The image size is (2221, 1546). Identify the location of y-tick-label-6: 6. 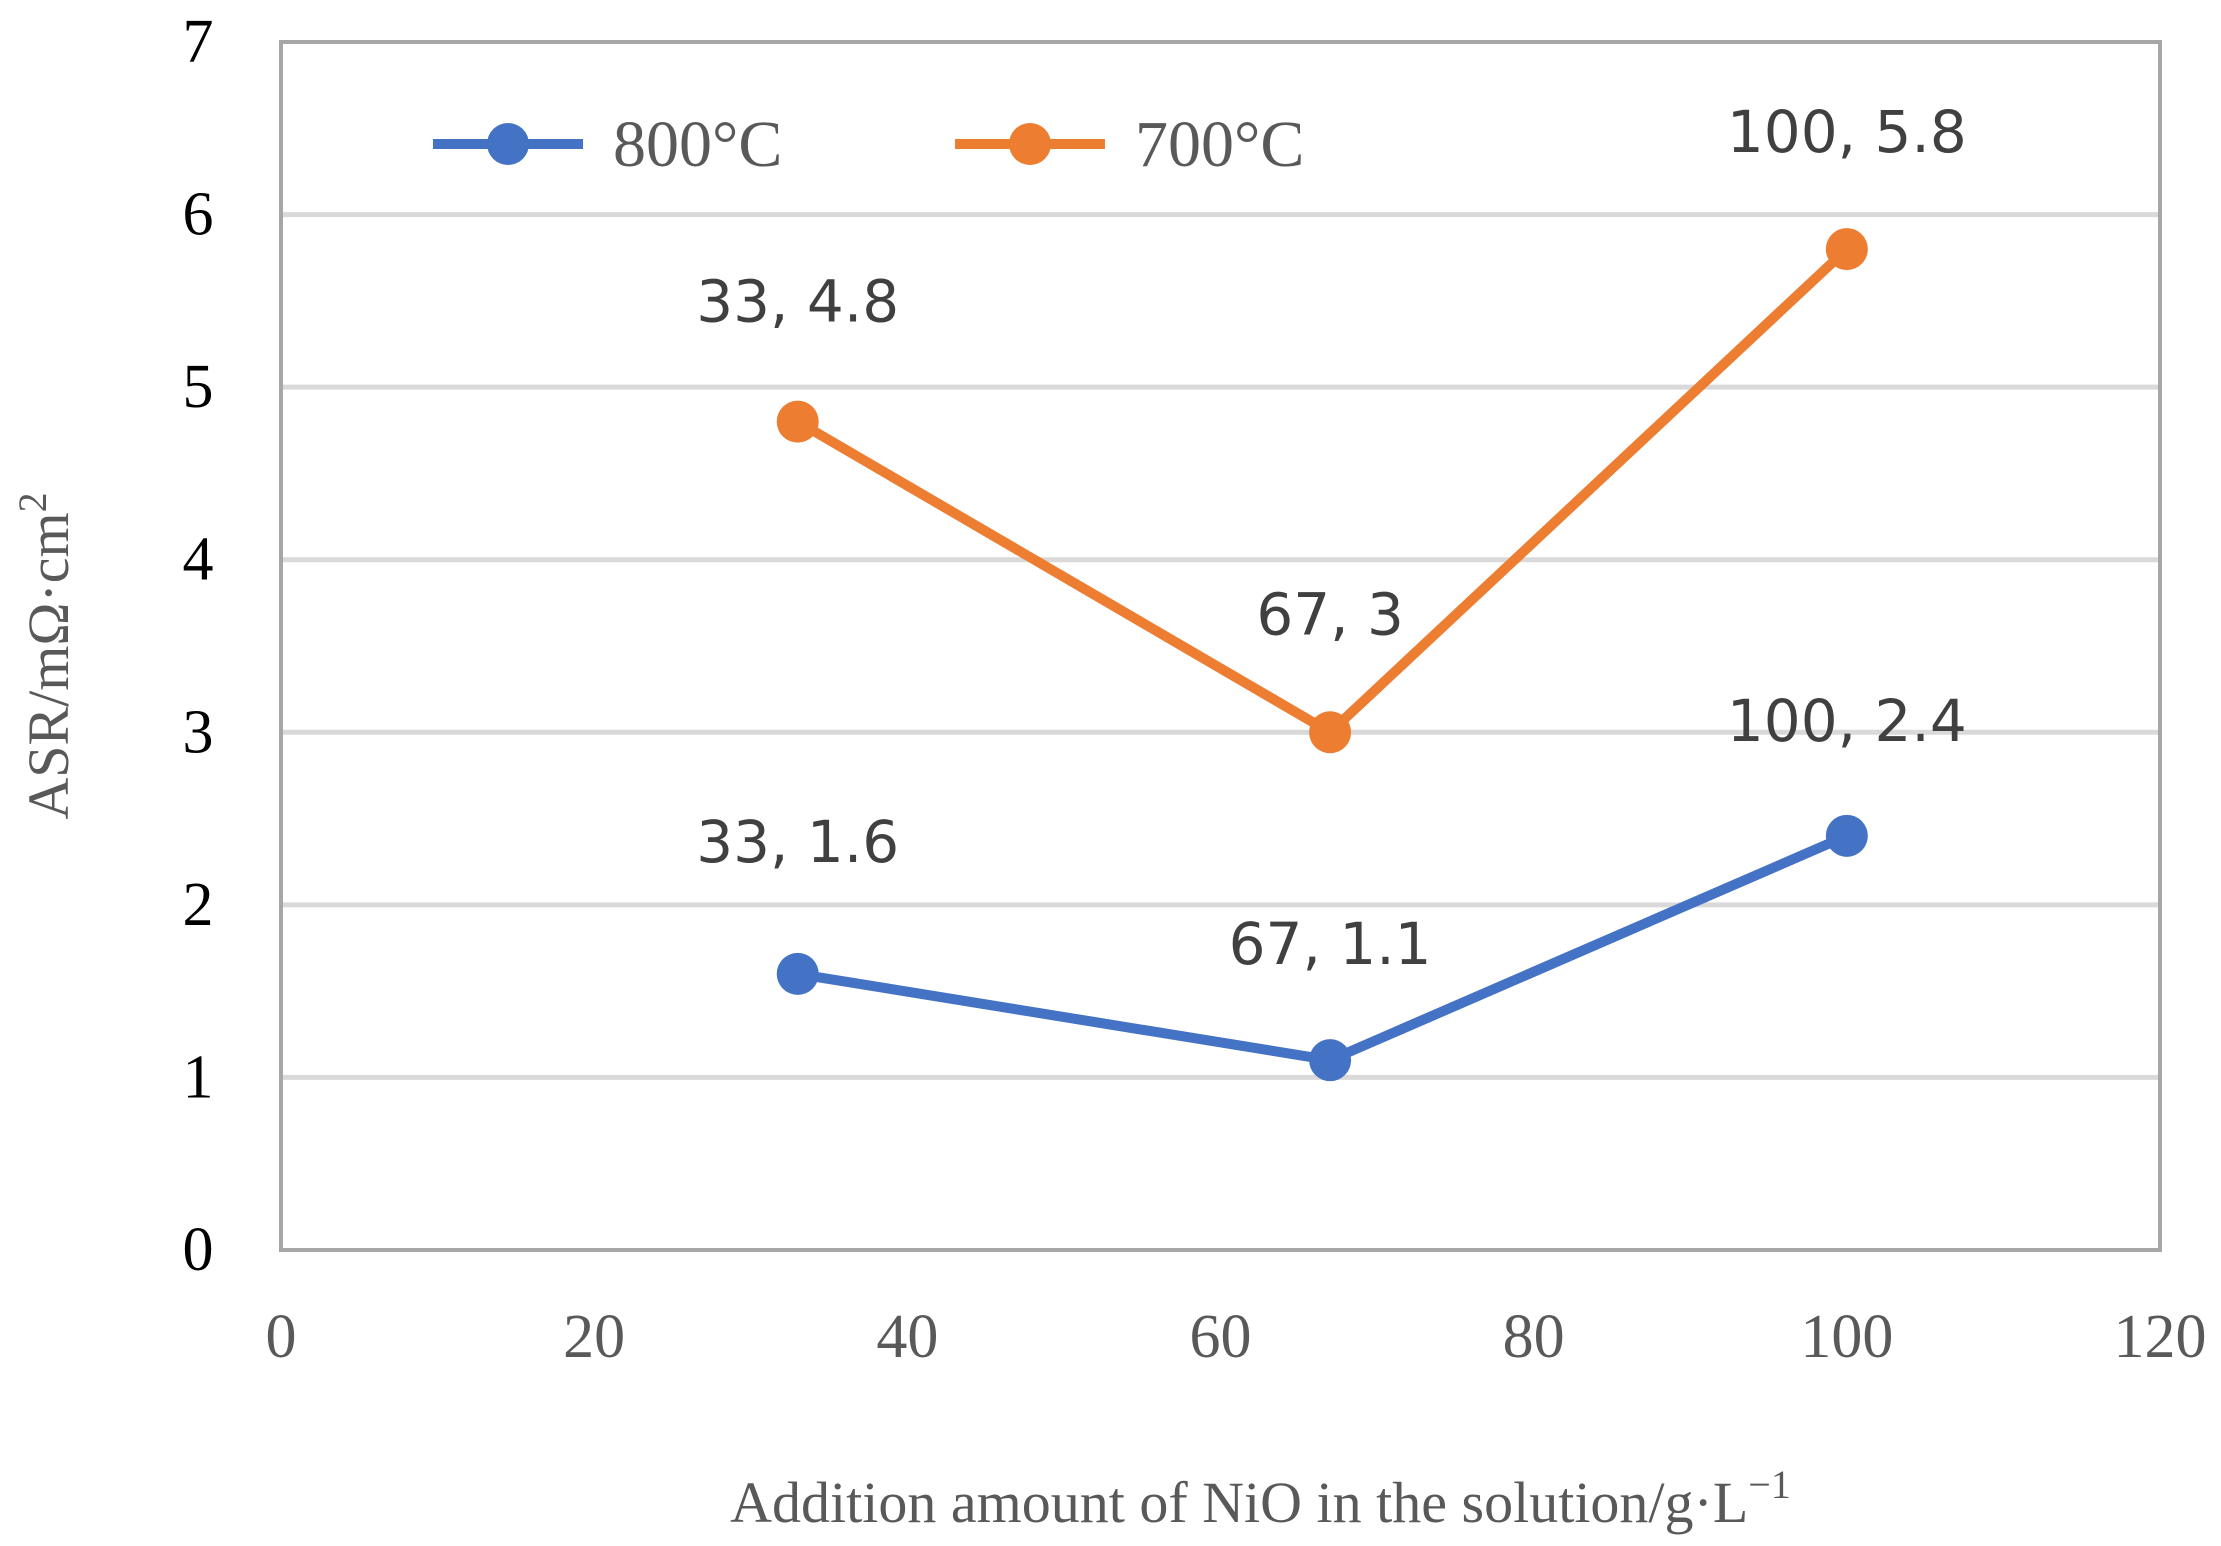
(198, 215).